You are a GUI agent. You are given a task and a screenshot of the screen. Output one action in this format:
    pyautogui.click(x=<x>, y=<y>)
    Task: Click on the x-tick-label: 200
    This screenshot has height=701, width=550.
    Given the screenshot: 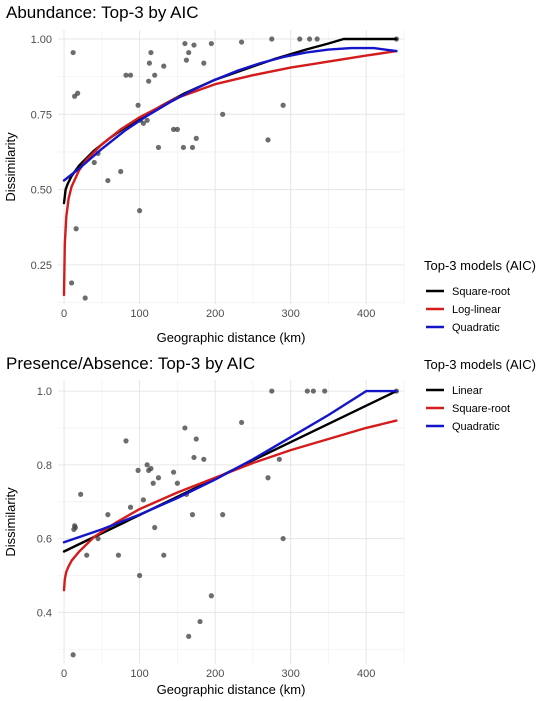 What is the action you would take?
    pyautogui.click(x=215, y=314)
    